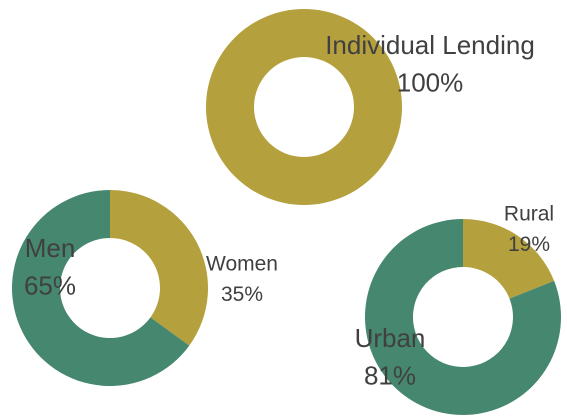  What do you see at coordinates (50, 248) in the screenshot?
I see `slice-label: Men` at bounding box center [50, 248].